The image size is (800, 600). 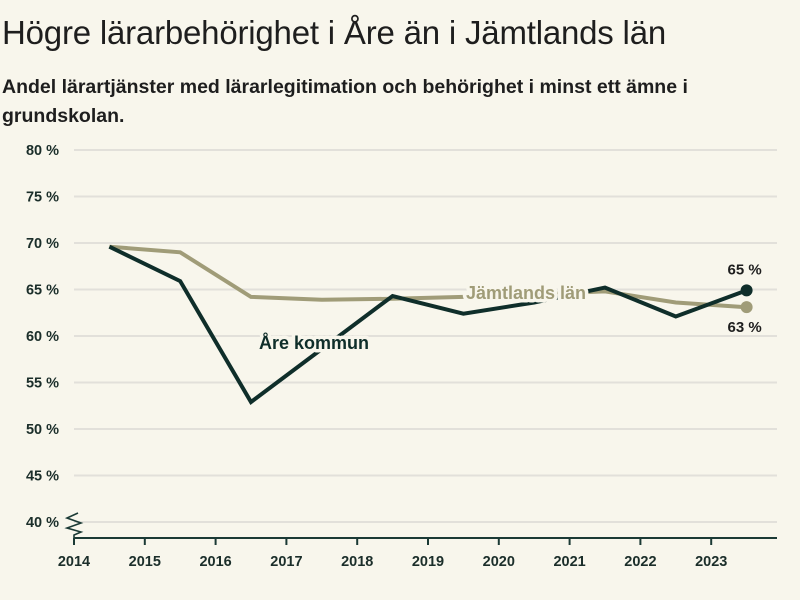 I want to click on endpoint-dot-jamtland, so click(x=746, y=307).